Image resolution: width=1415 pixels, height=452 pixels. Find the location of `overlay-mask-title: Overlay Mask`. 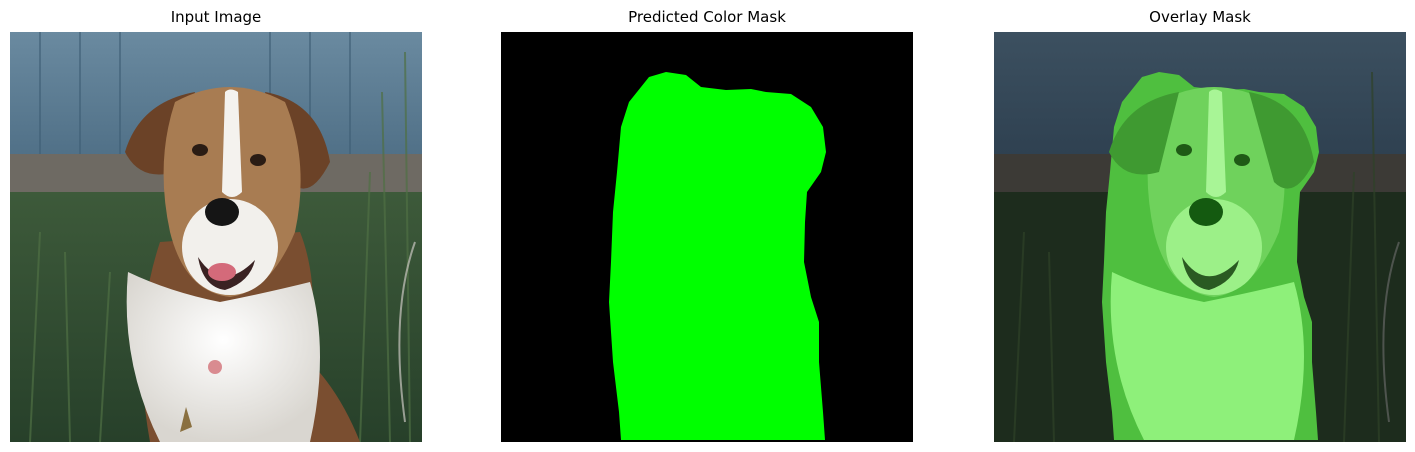

overlay-mask-title: Overlay Mask is located at coordinates (1200, 17).